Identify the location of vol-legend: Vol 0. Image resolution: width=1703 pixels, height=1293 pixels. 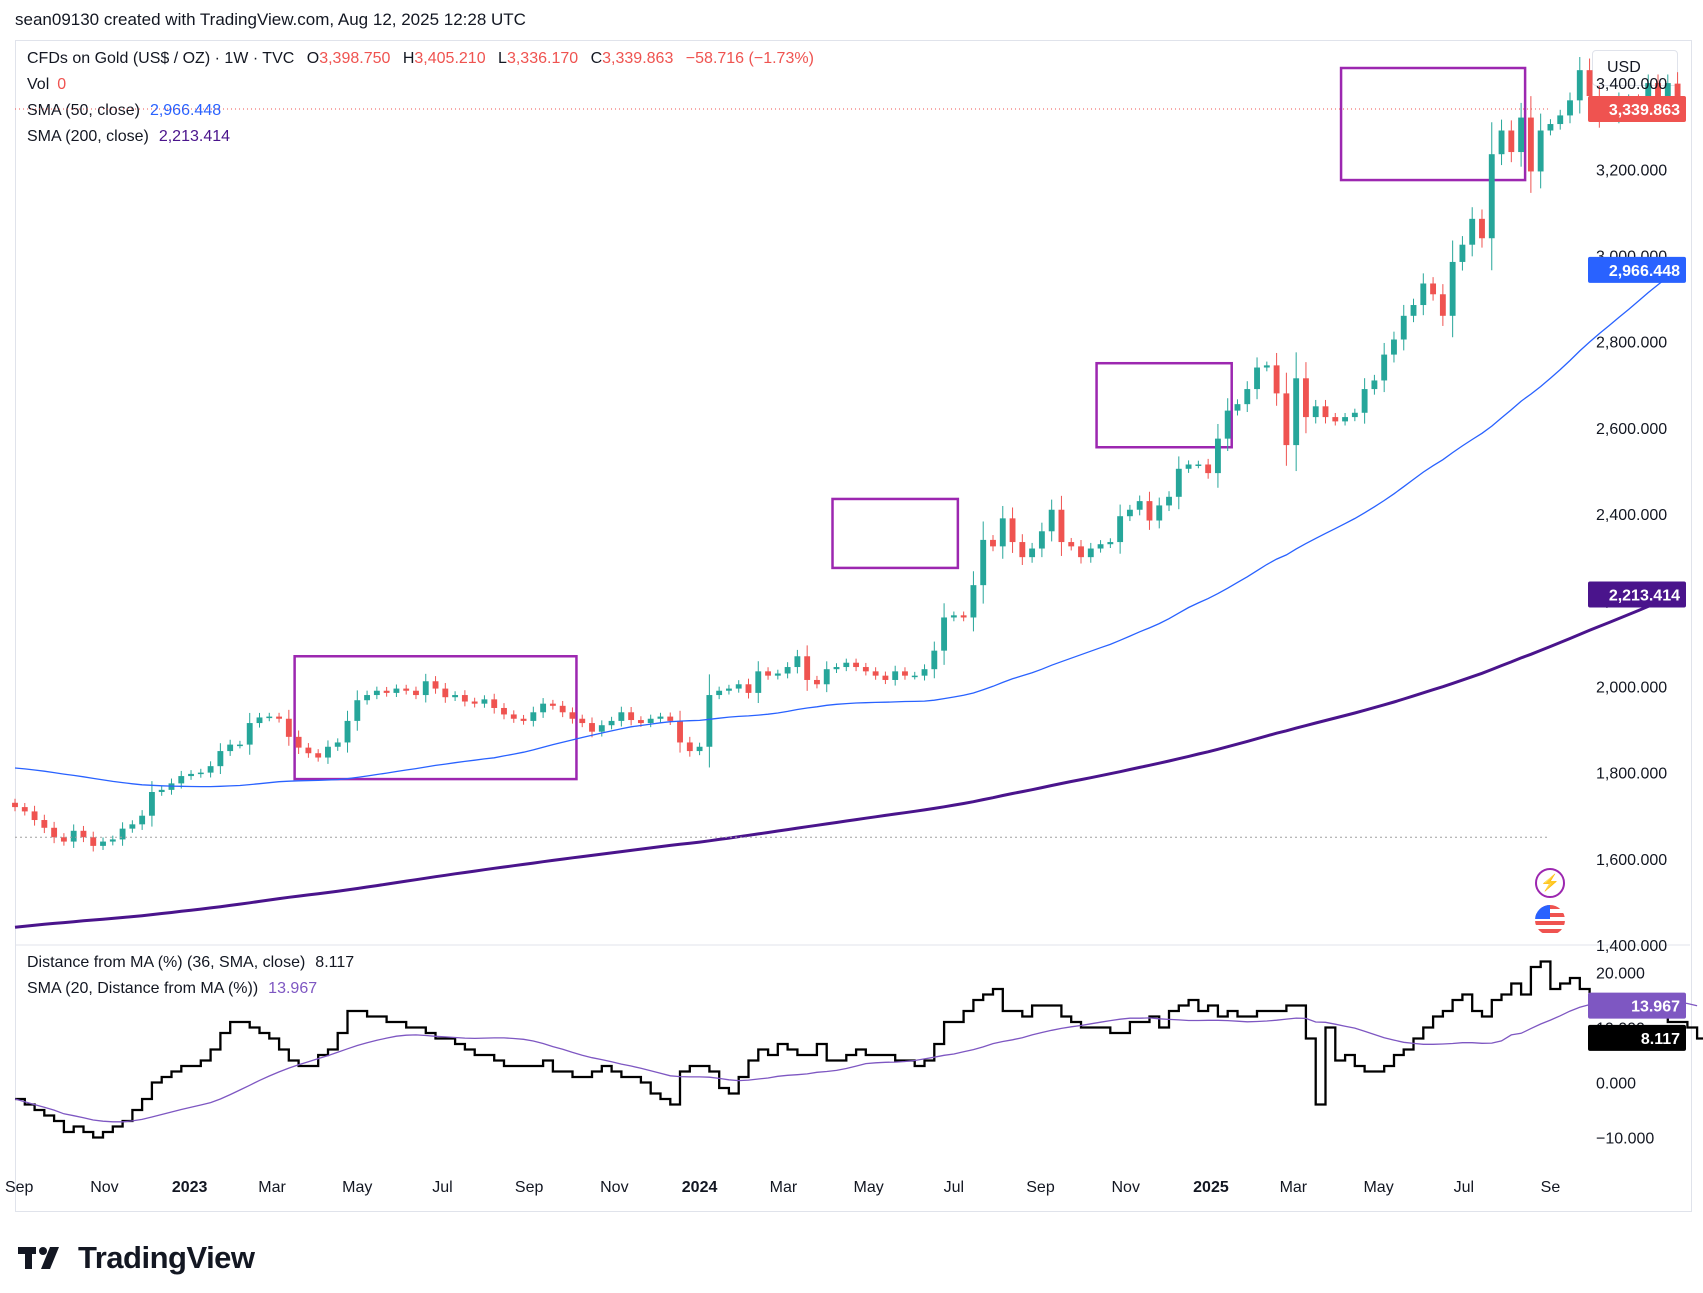
(48, 85).